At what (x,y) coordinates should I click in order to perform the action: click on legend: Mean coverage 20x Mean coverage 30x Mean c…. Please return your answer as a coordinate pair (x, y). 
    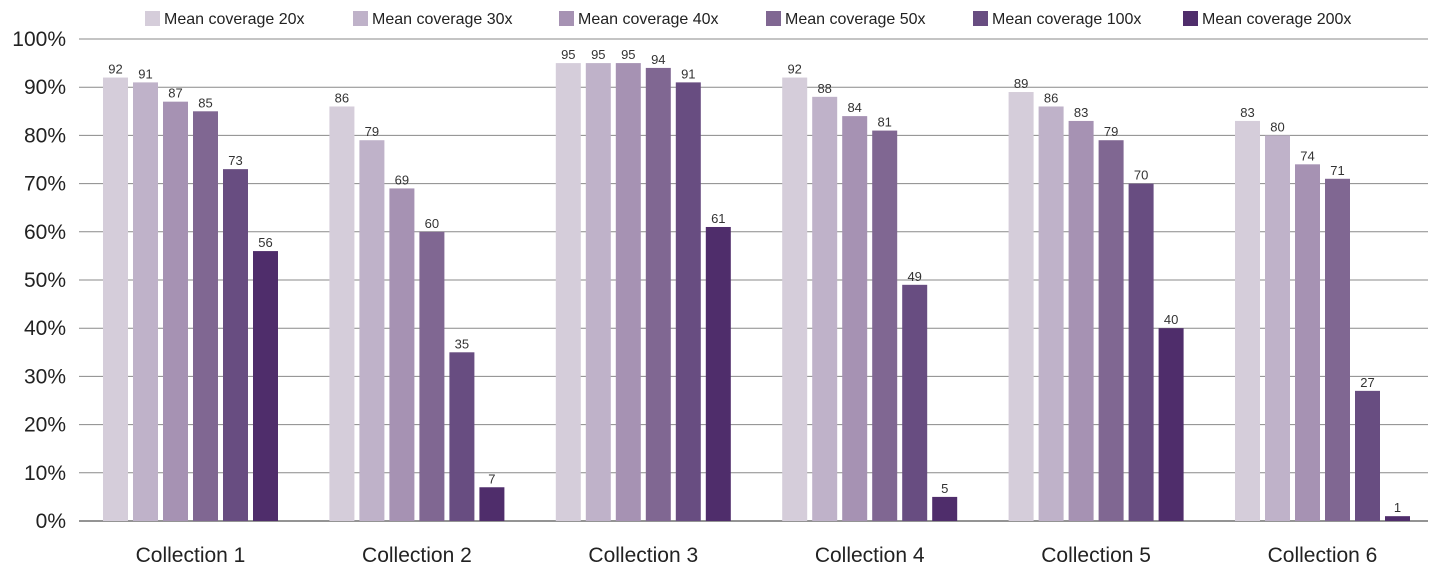
    Looking at the image, I should click on (748, 19).